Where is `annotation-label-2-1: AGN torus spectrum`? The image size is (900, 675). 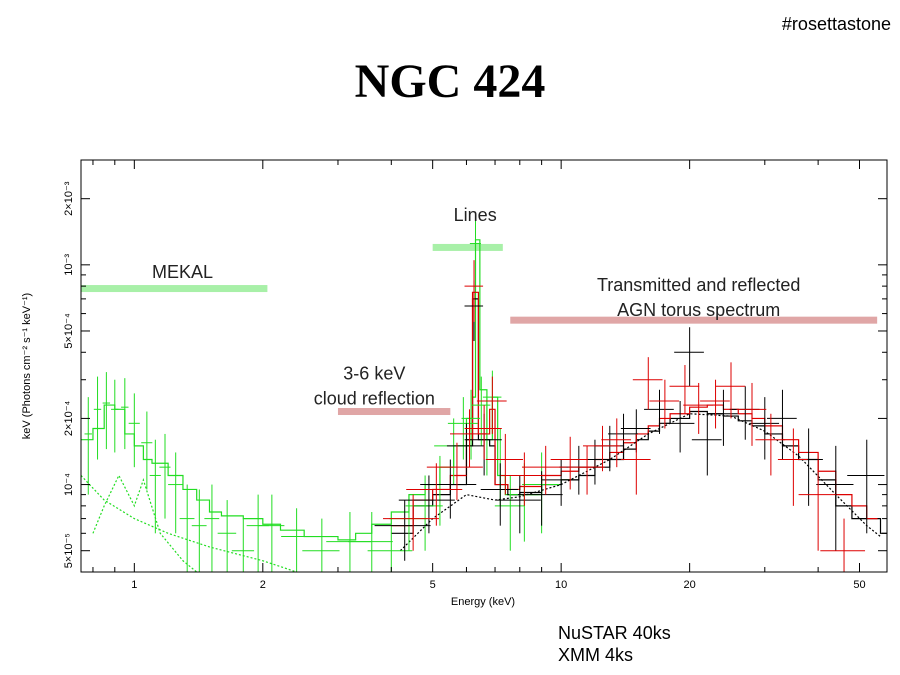
annotation-label-2-1: AGN torus spectrum is located at coordinates (698, 310).